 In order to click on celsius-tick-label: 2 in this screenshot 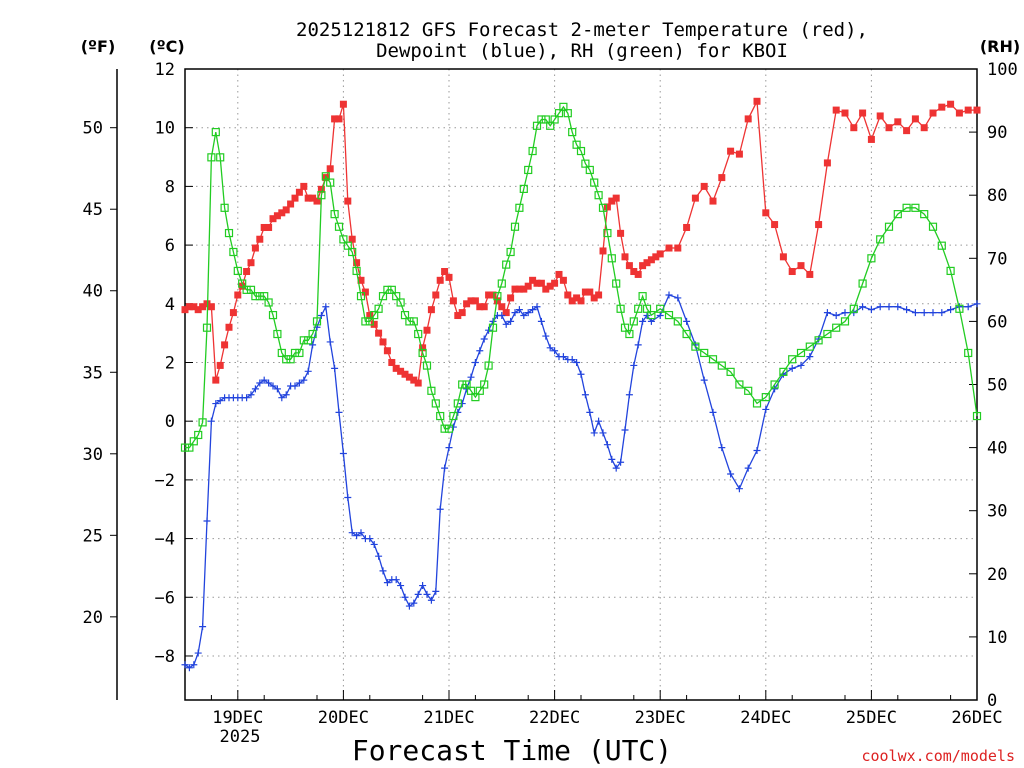, I will do `click(170, 363)`.